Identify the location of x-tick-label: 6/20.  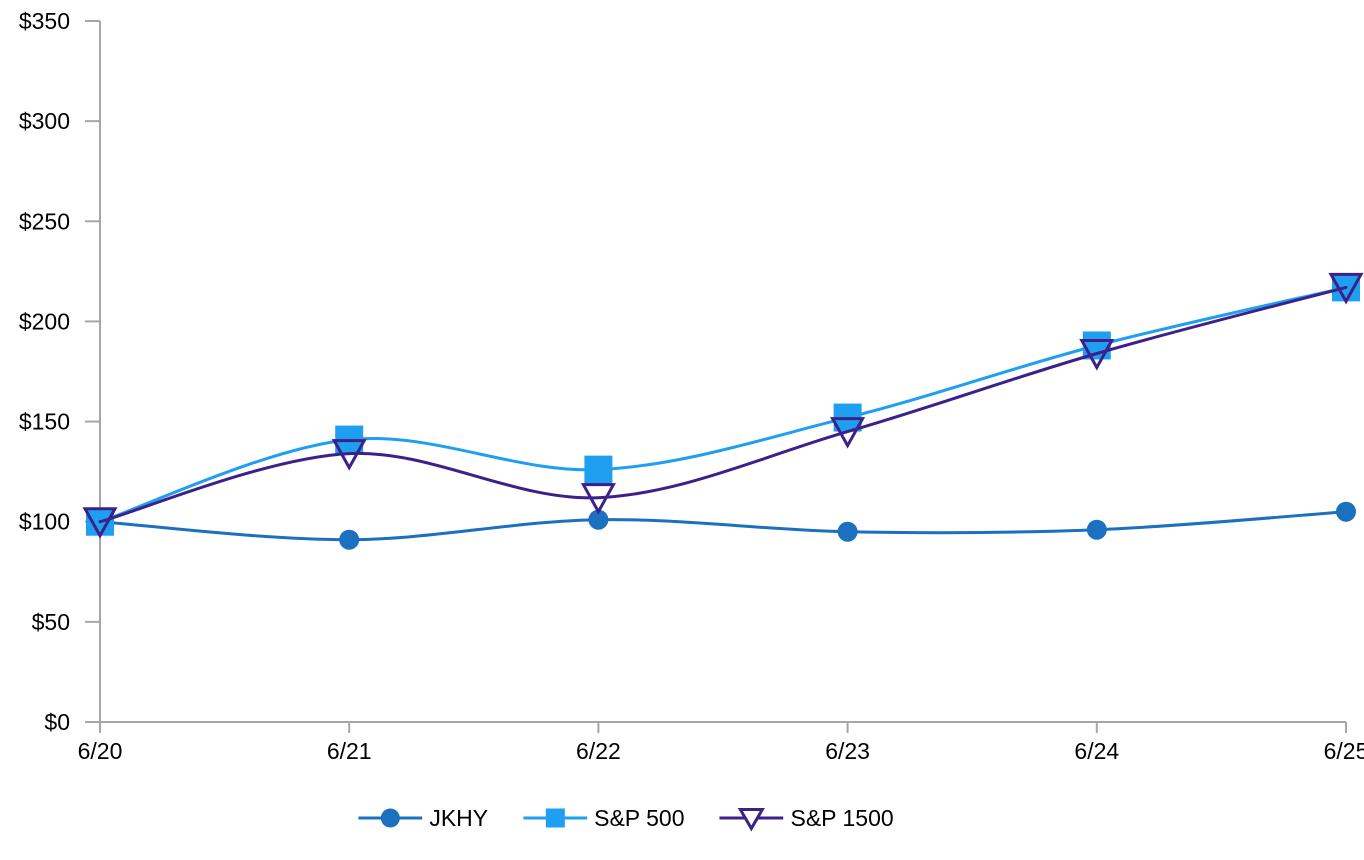
(100, 751).